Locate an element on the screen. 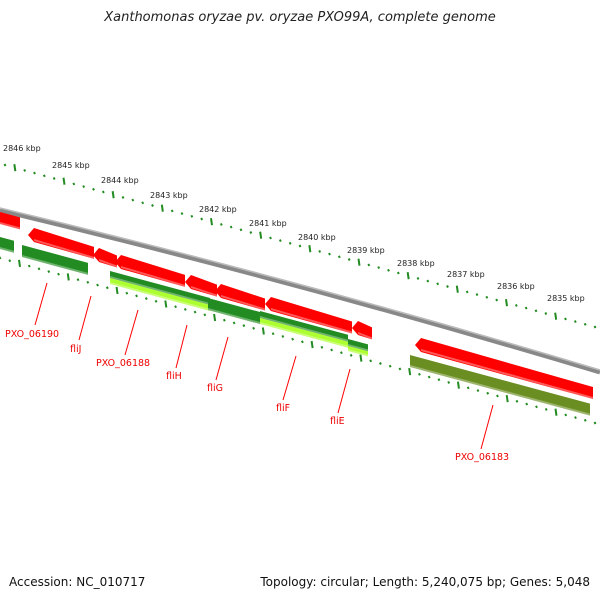 The image size is (600, 600). kbp-label: 2844 kbp is located at coordinates (120, 180).